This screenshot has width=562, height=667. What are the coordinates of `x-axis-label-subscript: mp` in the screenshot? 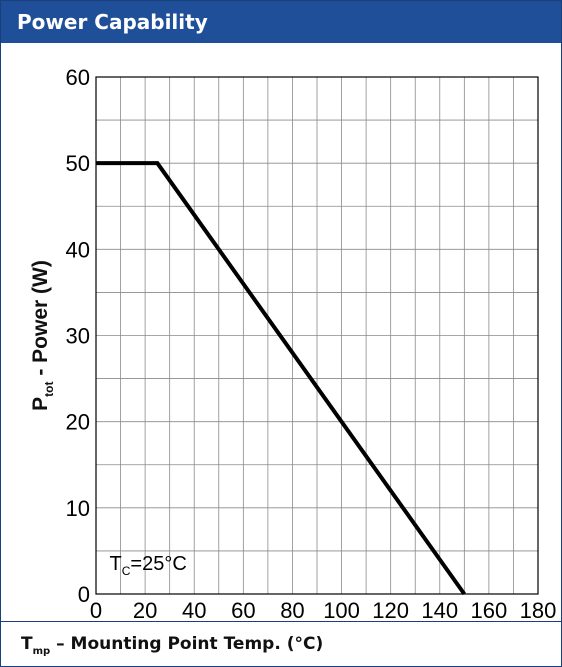 It's located at (41, 651).